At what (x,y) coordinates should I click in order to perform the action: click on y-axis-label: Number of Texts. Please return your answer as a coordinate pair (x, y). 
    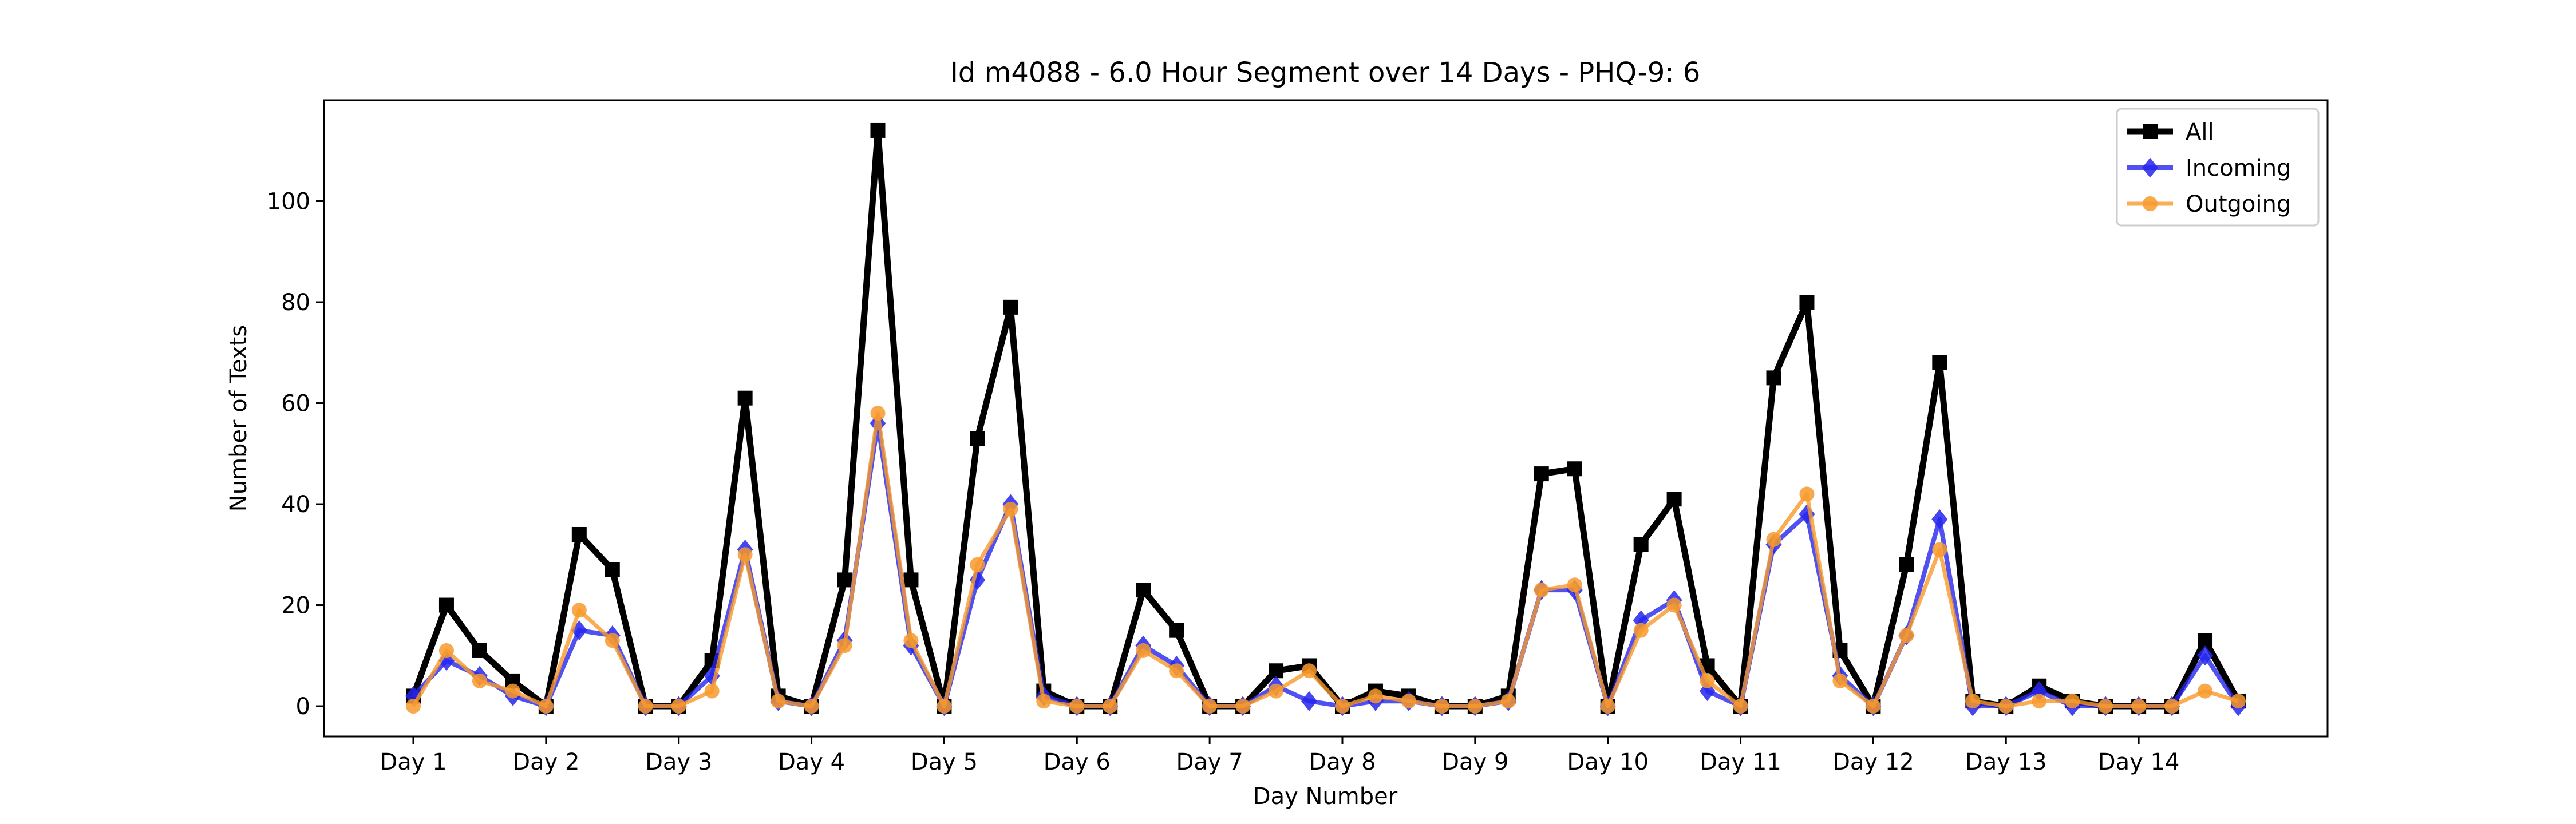
    Looking at the image, I should click on (239, 418).